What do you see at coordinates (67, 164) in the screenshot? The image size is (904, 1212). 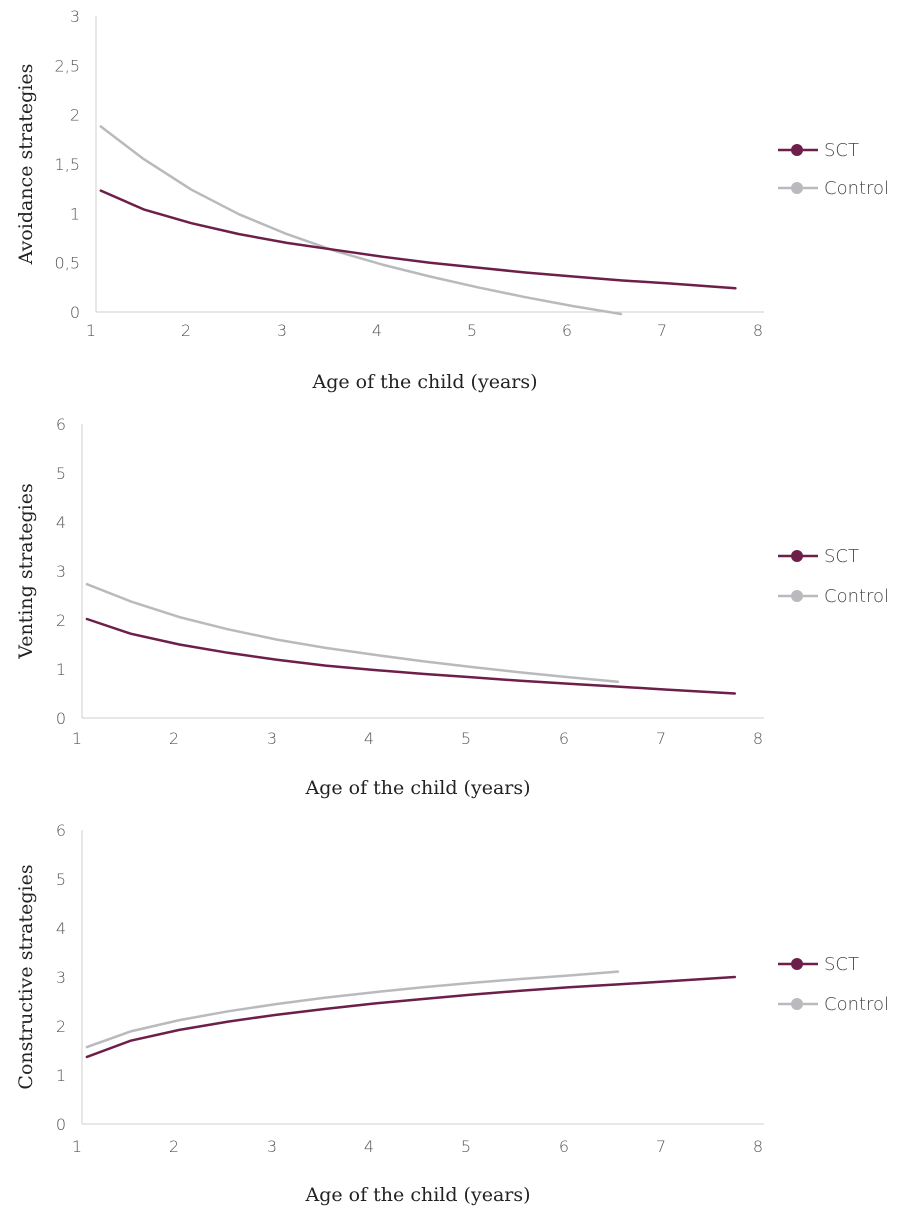 I see `y-tick-label: 1,5` at bounding box center [67, 164].